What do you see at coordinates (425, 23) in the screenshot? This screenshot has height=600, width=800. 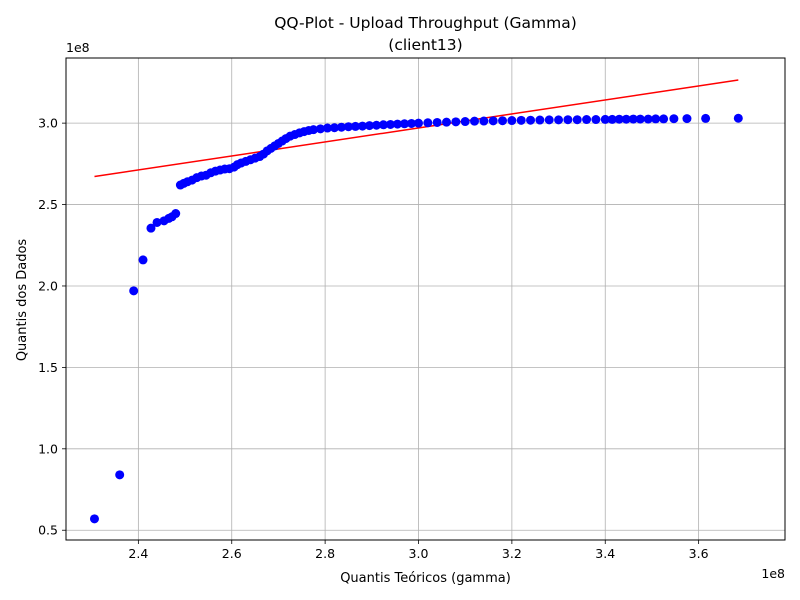 I see `chart-title: QQ-Plot - Upload Throughput (Gamma)` at bounding box center [425, 23].